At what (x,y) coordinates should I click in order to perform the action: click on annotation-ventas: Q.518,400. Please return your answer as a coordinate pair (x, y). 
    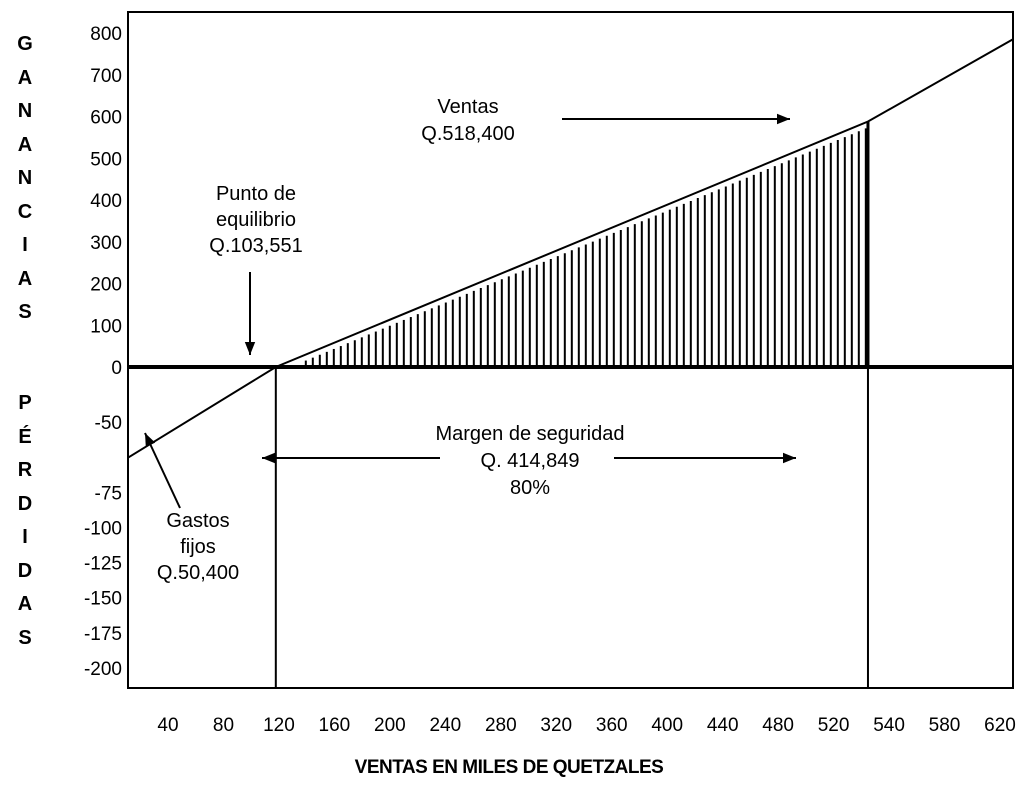
    Looking at the image, I should click on (467, 134).